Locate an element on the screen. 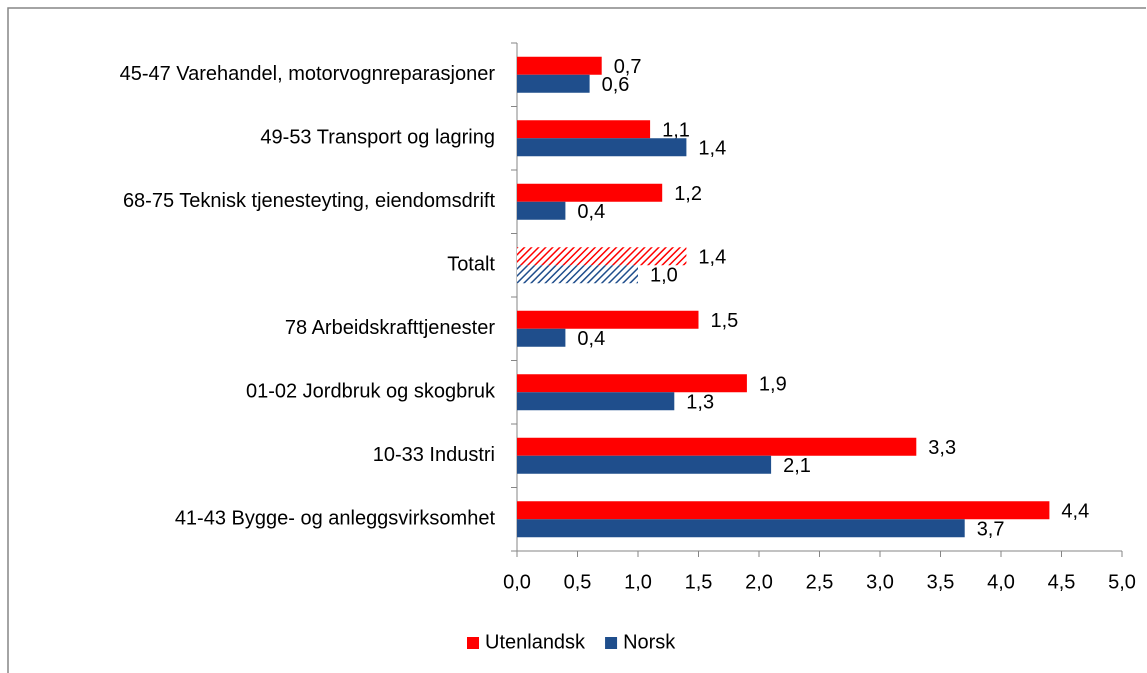 The image size is (1147, 673). value-label: 1,3 is located at coordinates (700, 403).